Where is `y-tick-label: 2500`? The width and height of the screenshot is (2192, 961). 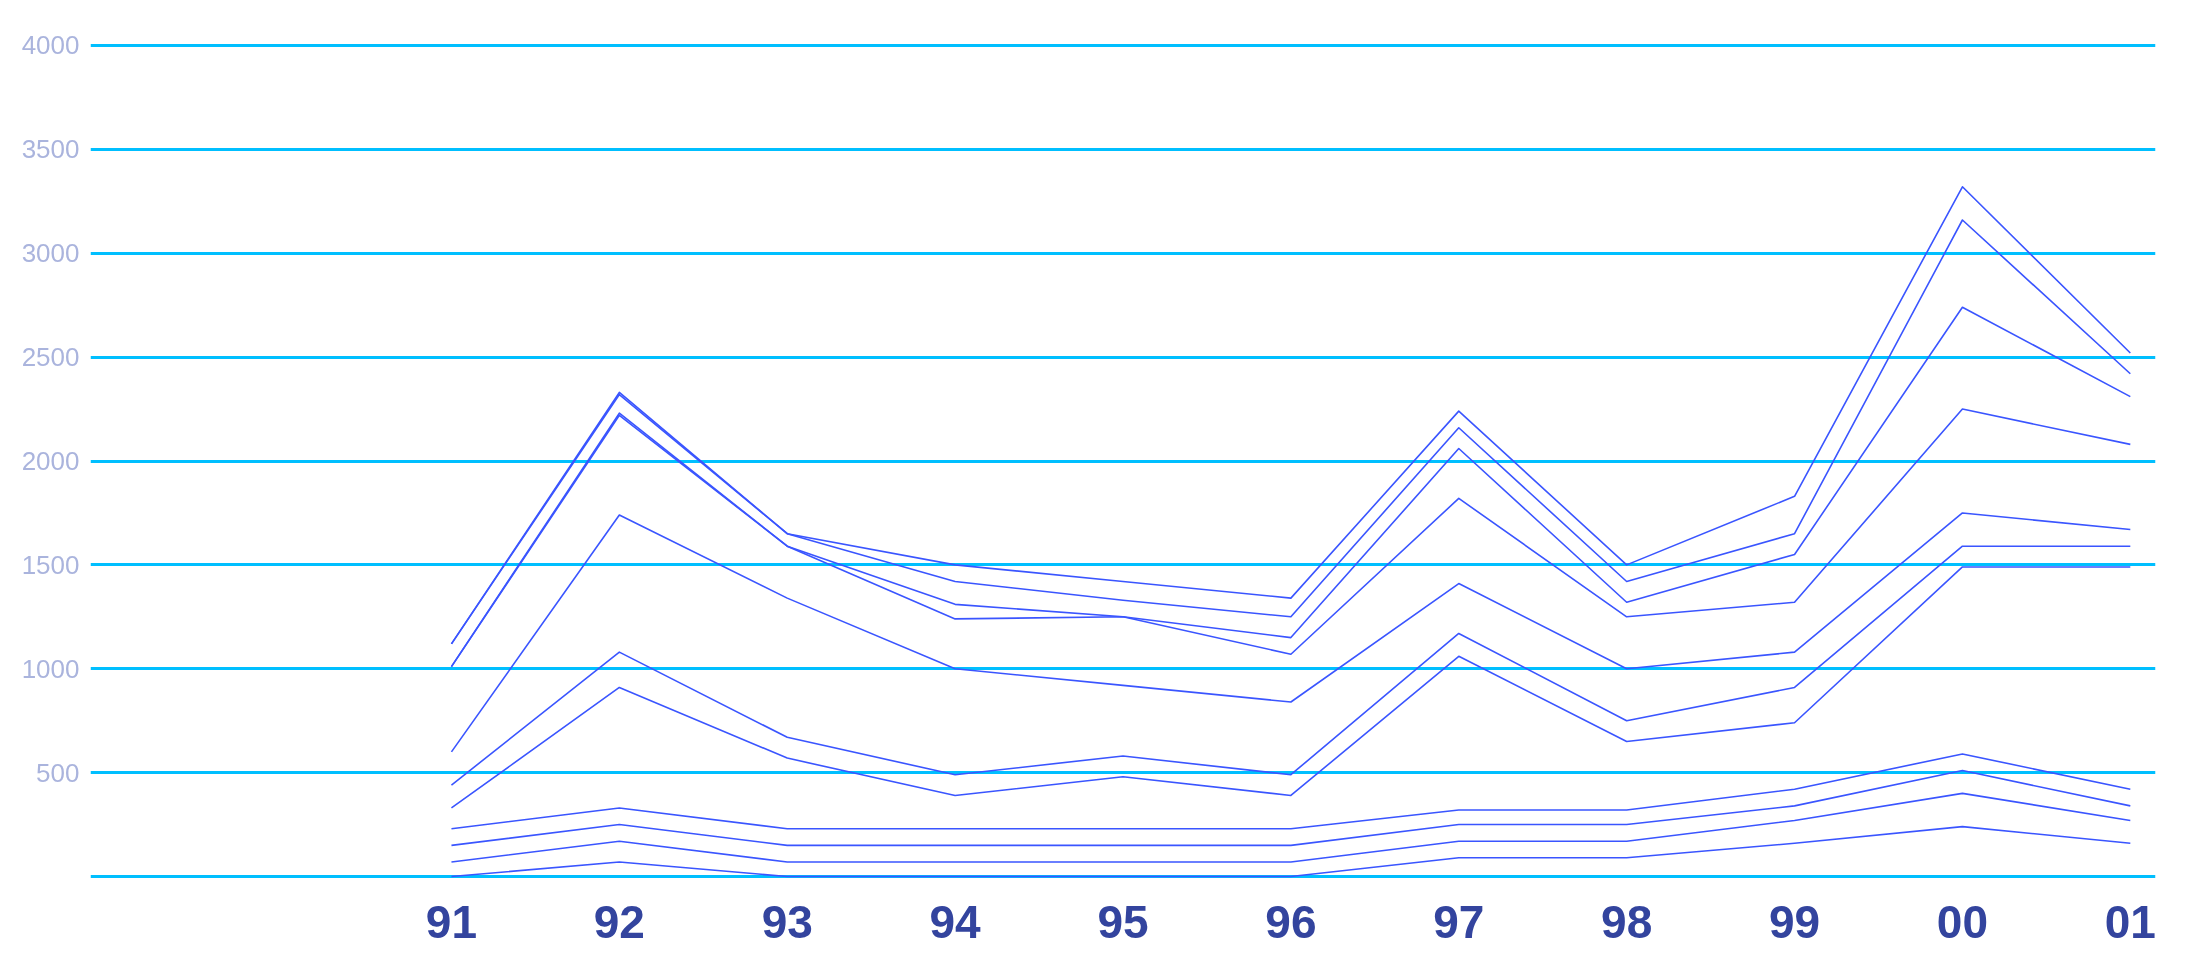
y-tick-label: 2500 is located at coordinates (50, 357).